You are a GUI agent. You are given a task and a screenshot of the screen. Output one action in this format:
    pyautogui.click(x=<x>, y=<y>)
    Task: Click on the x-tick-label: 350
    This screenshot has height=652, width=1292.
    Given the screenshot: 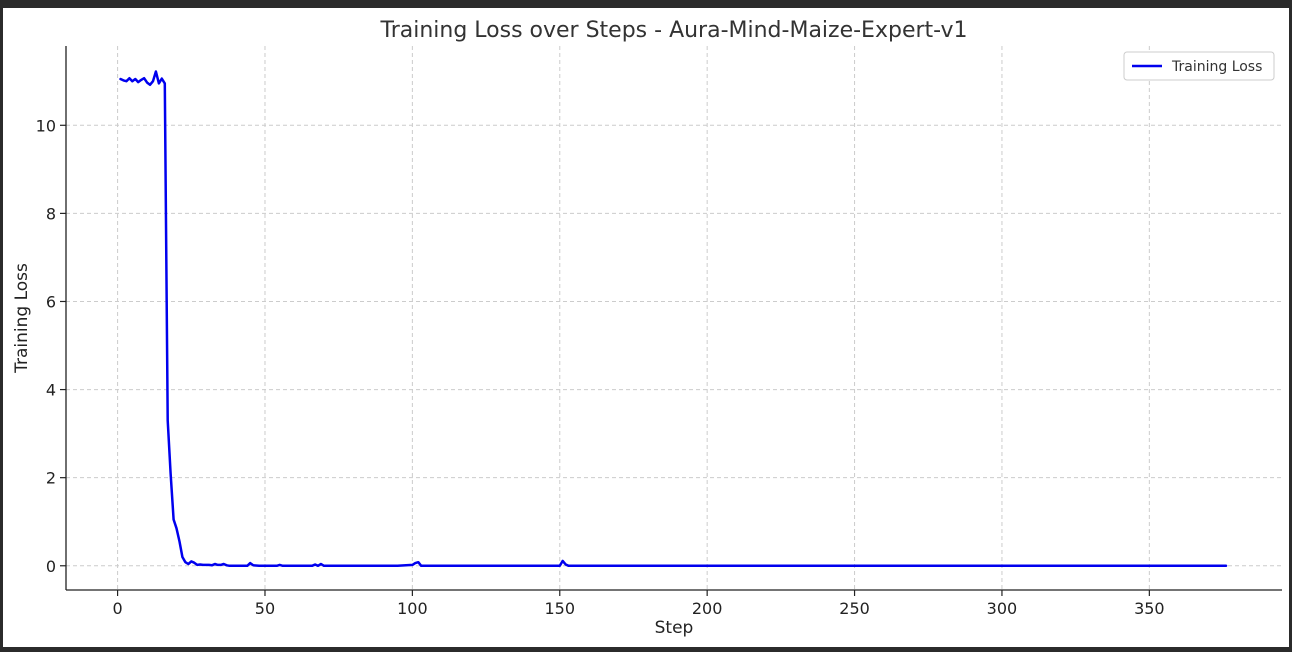 What is the action you would take?
    pyautogui.click(x=1149, y=608)
    